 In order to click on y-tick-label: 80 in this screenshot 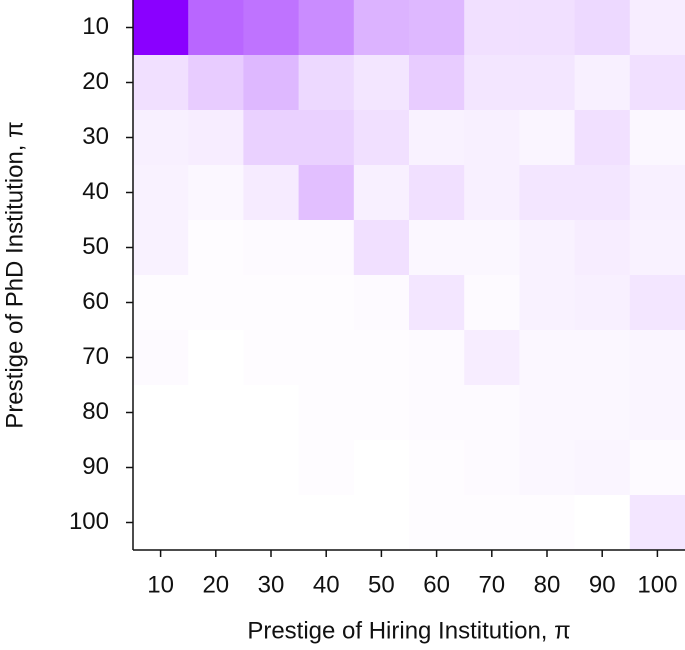, I will do `click(95, 411)`.